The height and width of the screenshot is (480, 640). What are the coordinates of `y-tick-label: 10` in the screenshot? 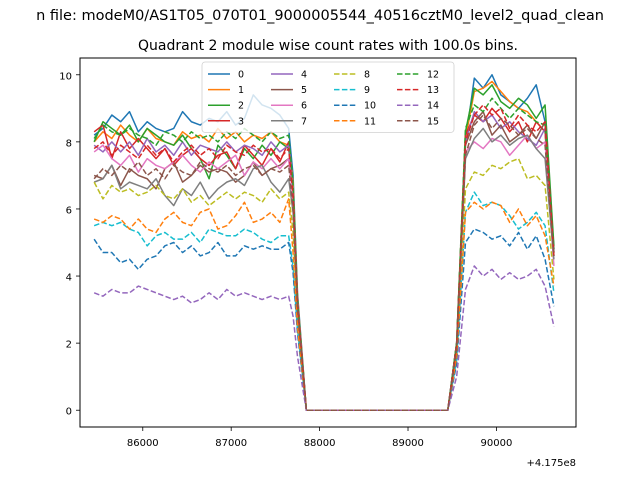 It's located at (65, 76).